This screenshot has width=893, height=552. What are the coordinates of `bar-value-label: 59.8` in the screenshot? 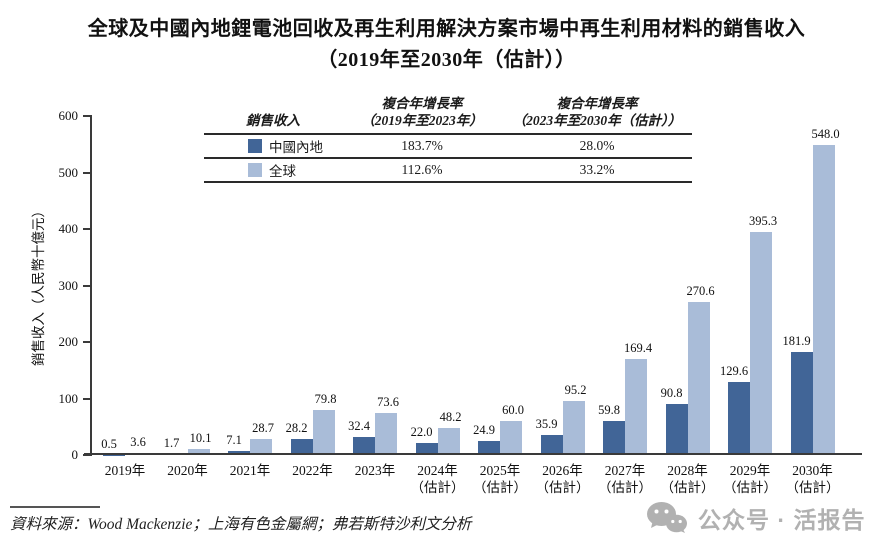 It's located at (609, 410).